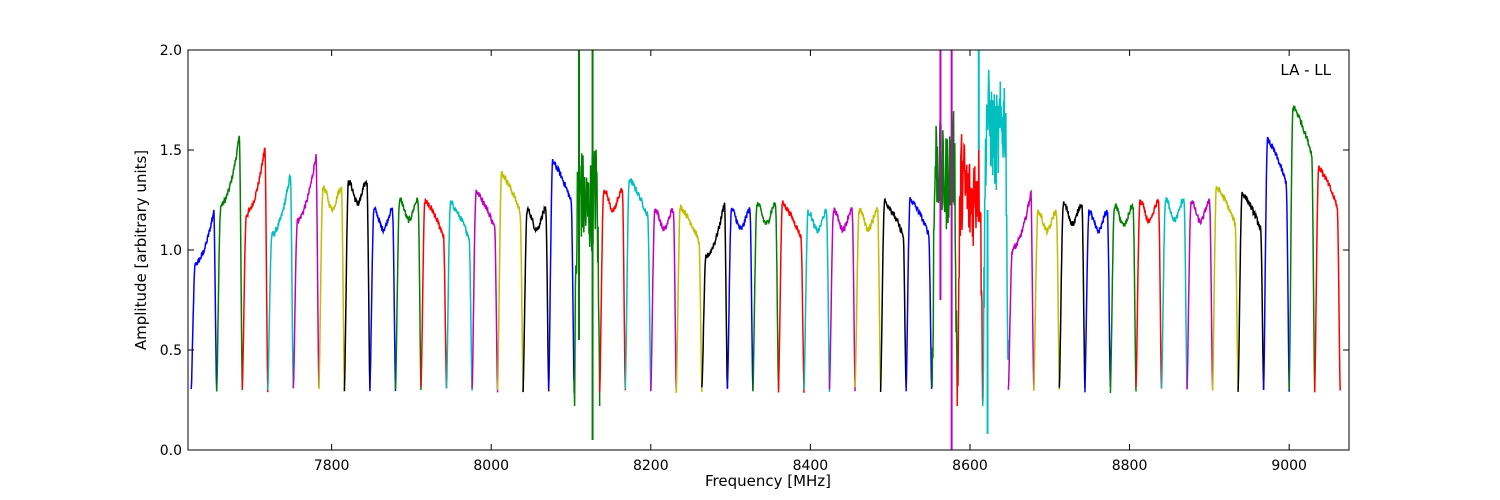 This screenshot has width=1500, height=500. I want to click on channel-18-line, so click(638, 284).